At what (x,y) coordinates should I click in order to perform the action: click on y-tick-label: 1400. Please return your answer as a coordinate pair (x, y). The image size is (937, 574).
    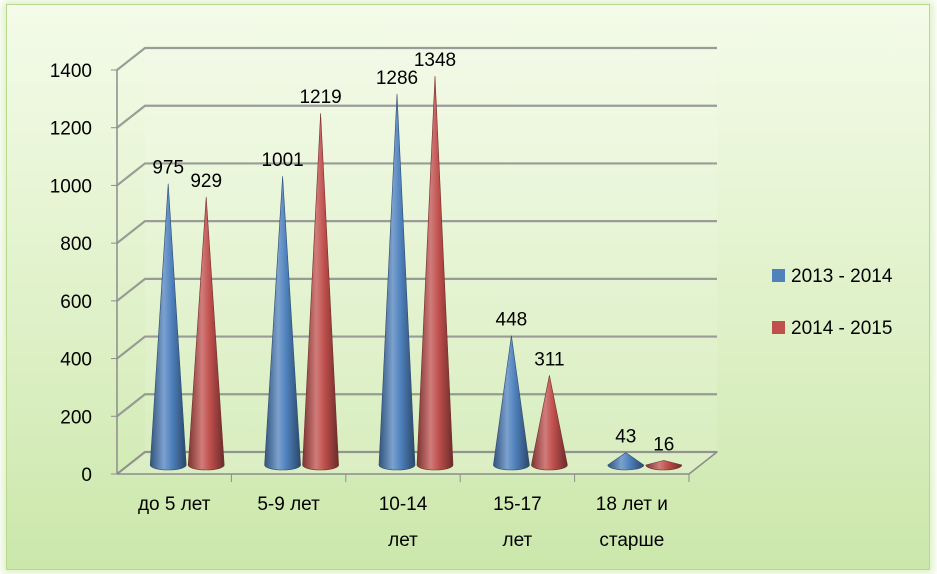
    Looking at the image, I should click on (71, 71).